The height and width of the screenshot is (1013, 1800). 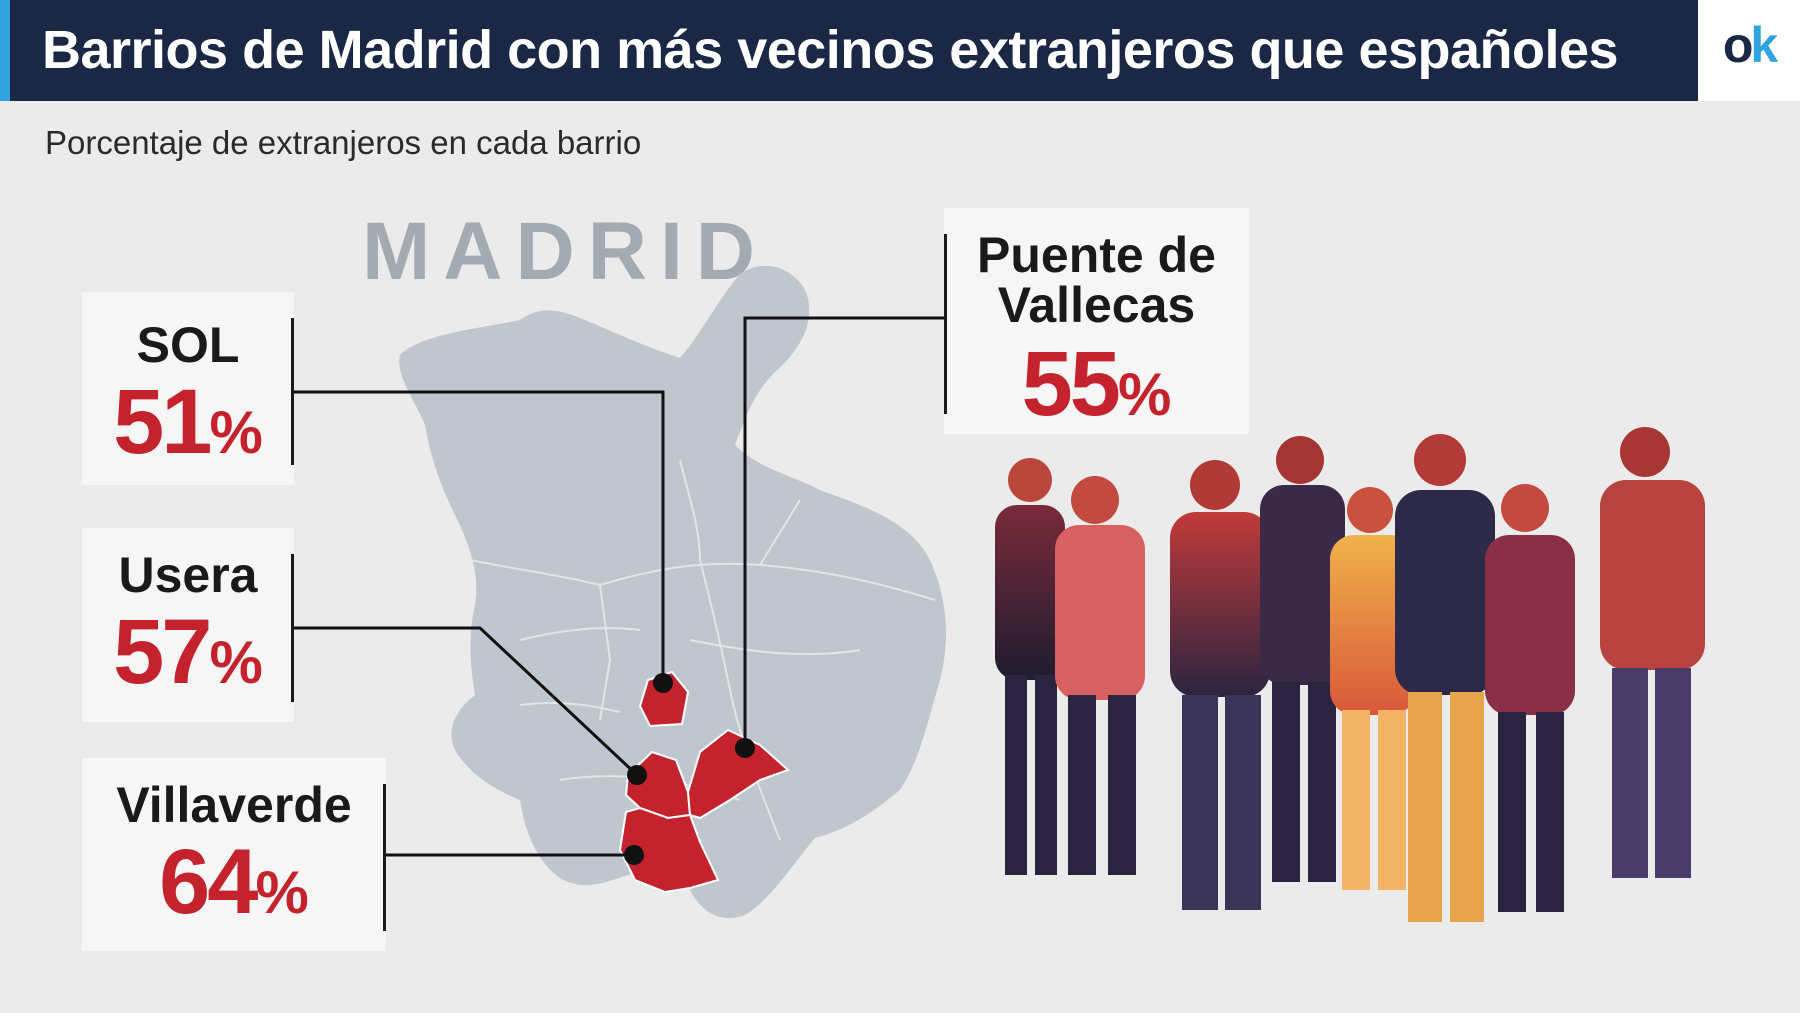 I want to click on callout-villaverde: Villaverde 64%, so click(x=234, y=854).